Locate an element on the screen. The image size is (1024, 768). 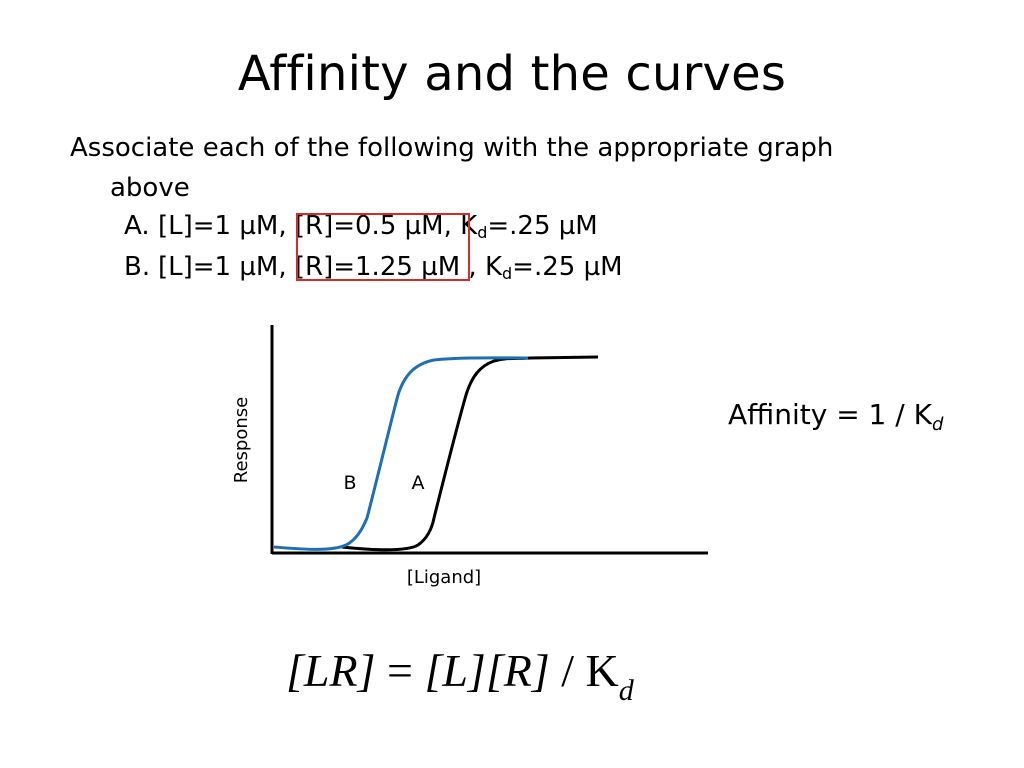
option-a-k-sub: d is located at coordinates (482, 232).